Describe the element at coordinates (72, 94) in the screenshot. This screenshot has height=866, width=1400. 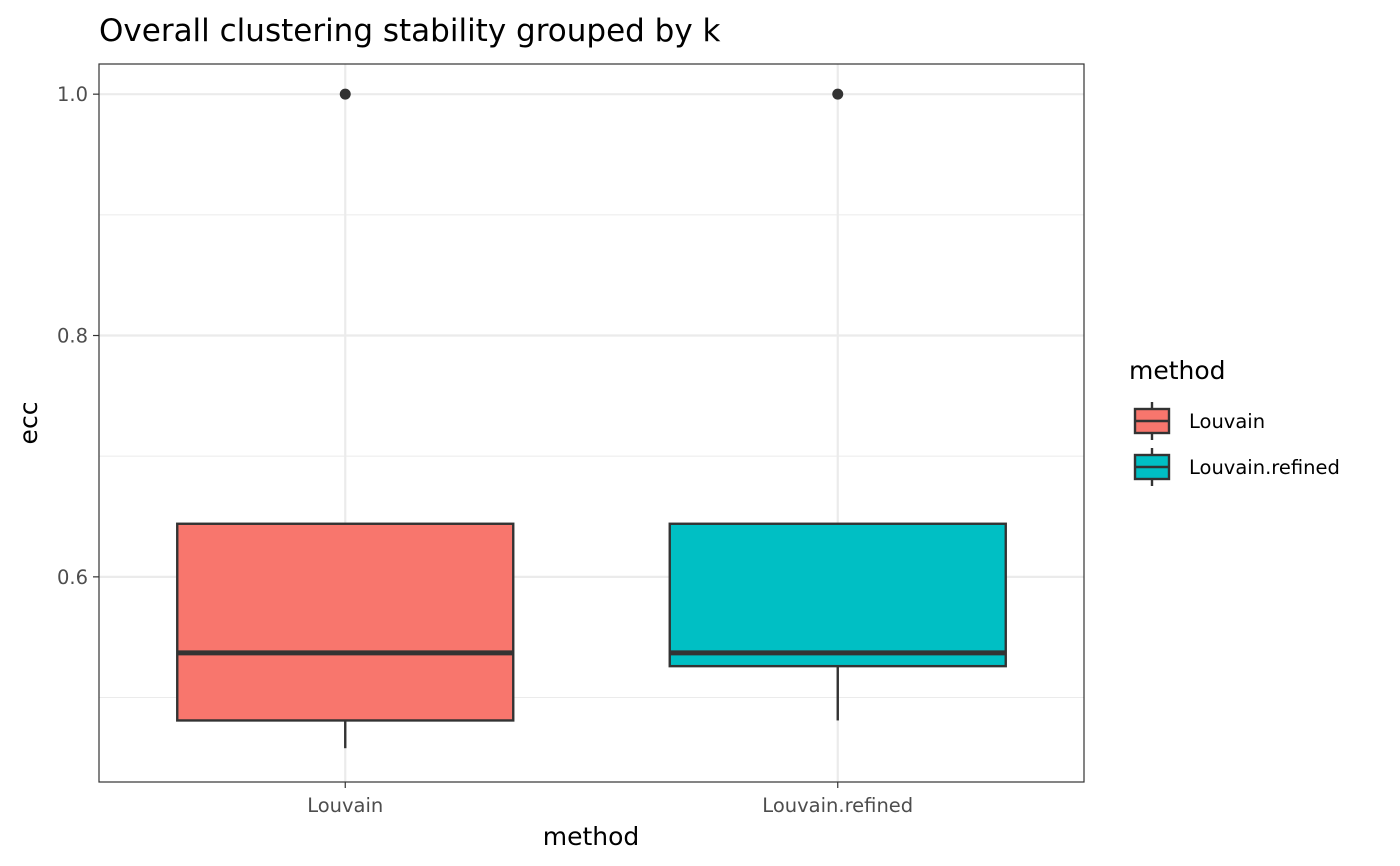
I see `y-tick-label: 1.0` at that location.